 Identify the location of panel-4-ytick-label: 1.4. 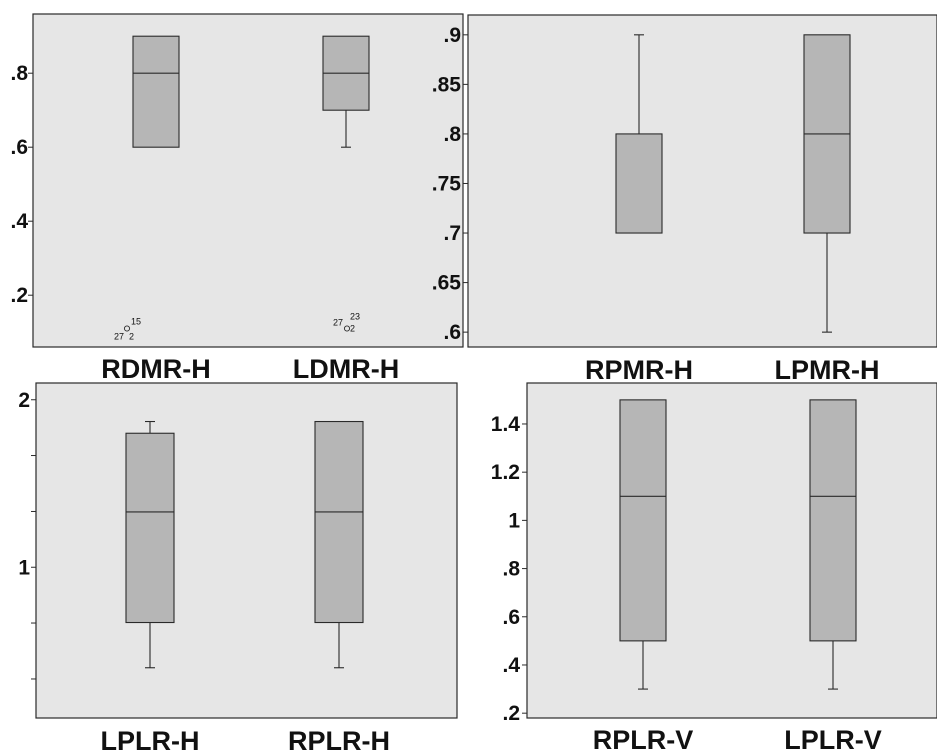
(506, 424).